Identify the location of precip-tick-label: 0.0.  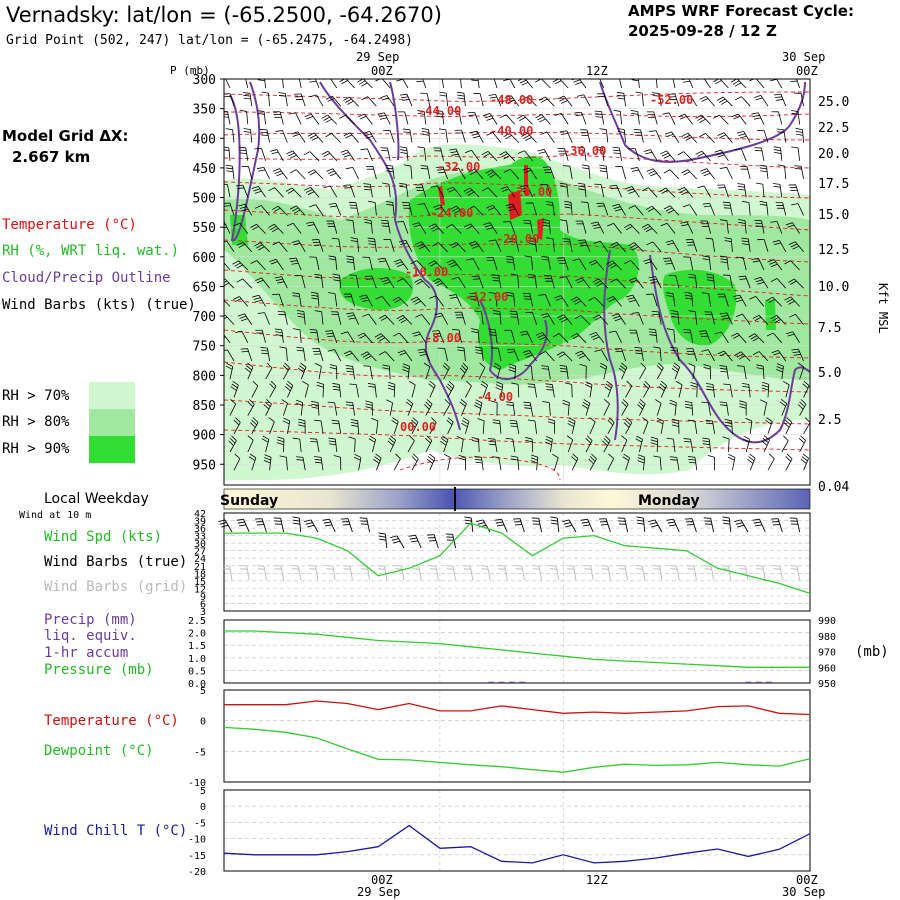
(197, 684).